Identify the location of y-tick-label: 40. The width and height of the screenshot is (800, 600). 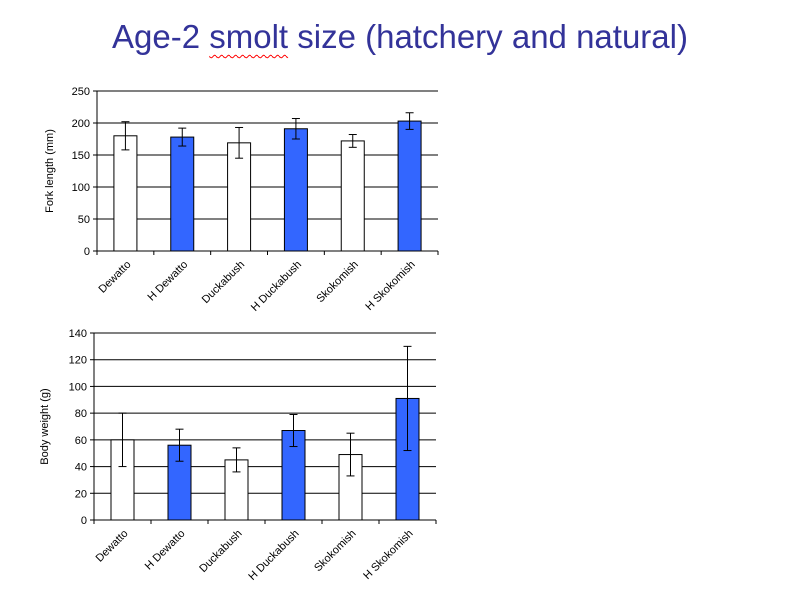
(81, 468).